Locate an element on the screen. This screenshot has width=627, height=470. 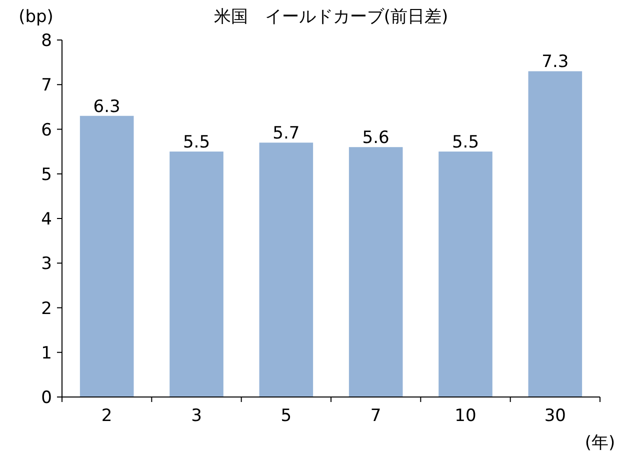
y-axis-title: (bp) is located at coordinates (36, 17).